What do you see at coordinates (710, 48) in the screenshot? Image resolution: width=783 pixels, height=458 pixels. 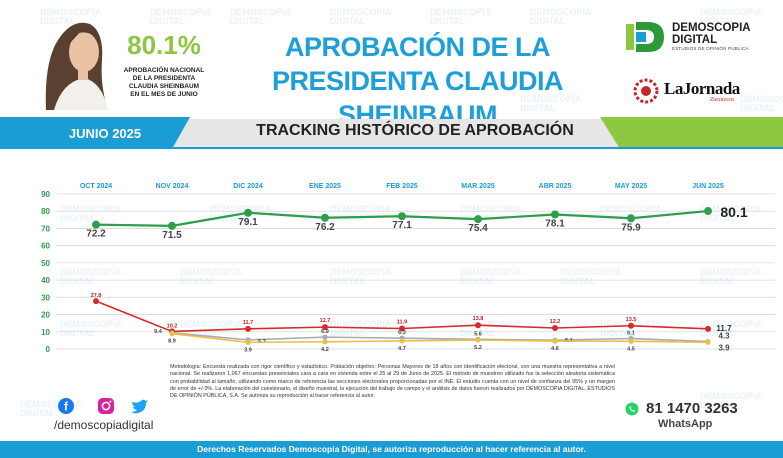 I see `brand-subtitle: ESTUDIOS DE OPINIÓN PÚBLICA` at bounding box center [710, 48].